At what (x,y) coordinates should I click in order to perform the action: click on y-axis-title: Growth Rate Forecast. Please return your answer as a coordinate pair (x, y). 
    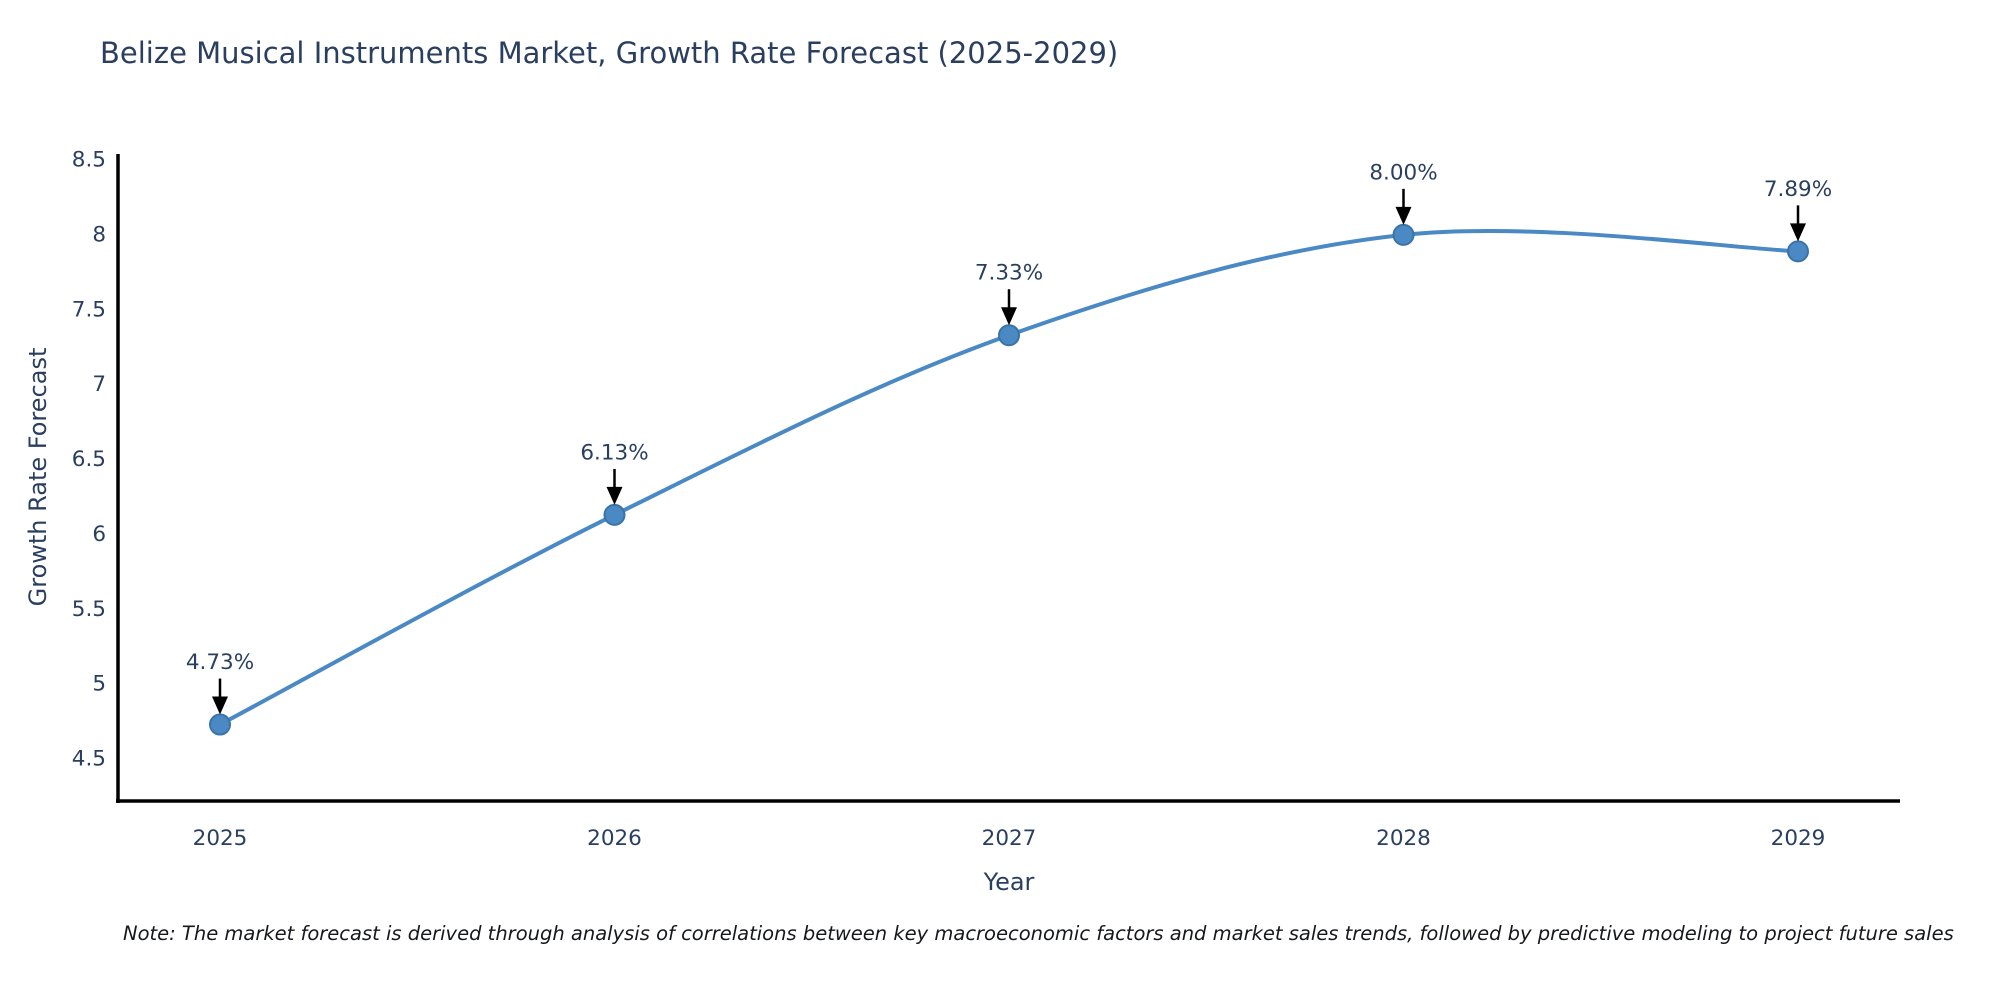
    Looking at the image, I should click on (38, 477).